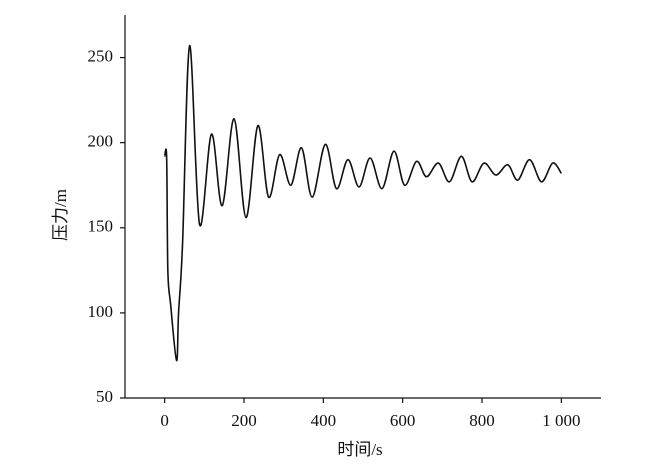  Describe the element at coordinates (359, 449) in the screenshot. I see `x-axis-label: 时间/s` at that location.